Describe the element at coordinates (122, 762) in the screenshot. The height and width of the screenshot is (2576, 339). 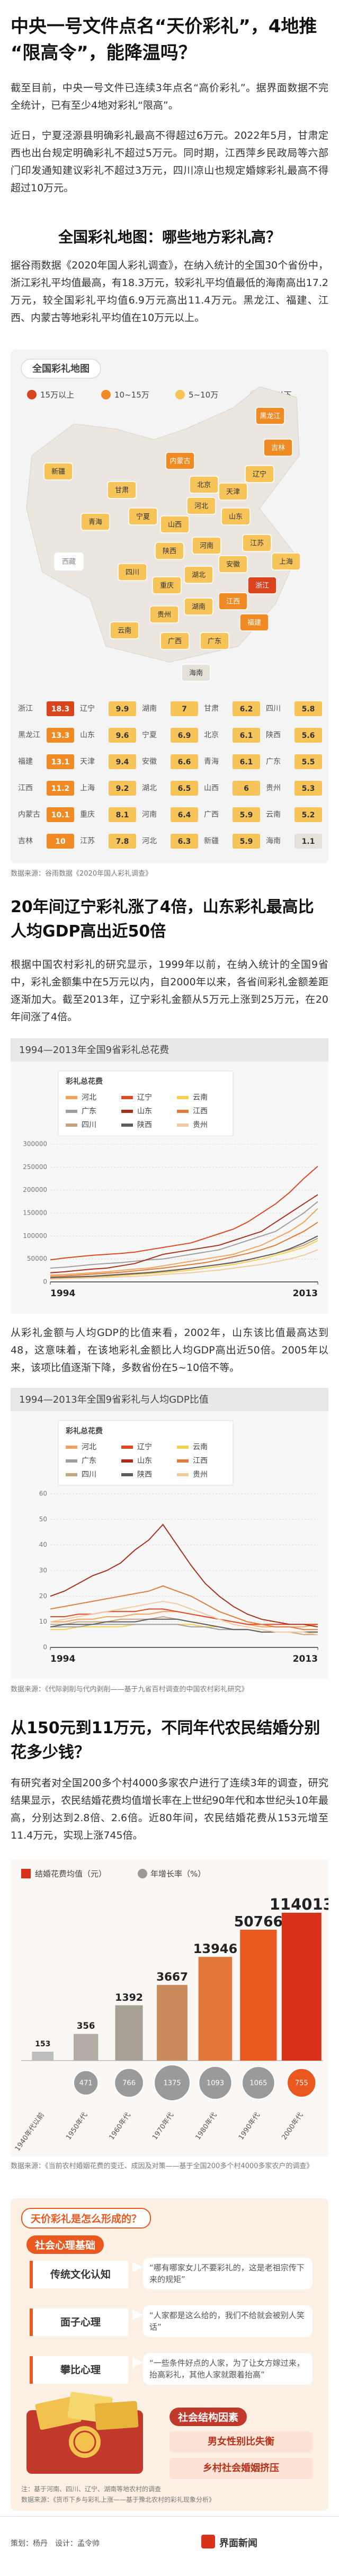
I see `table-value: 9.4` at that location.